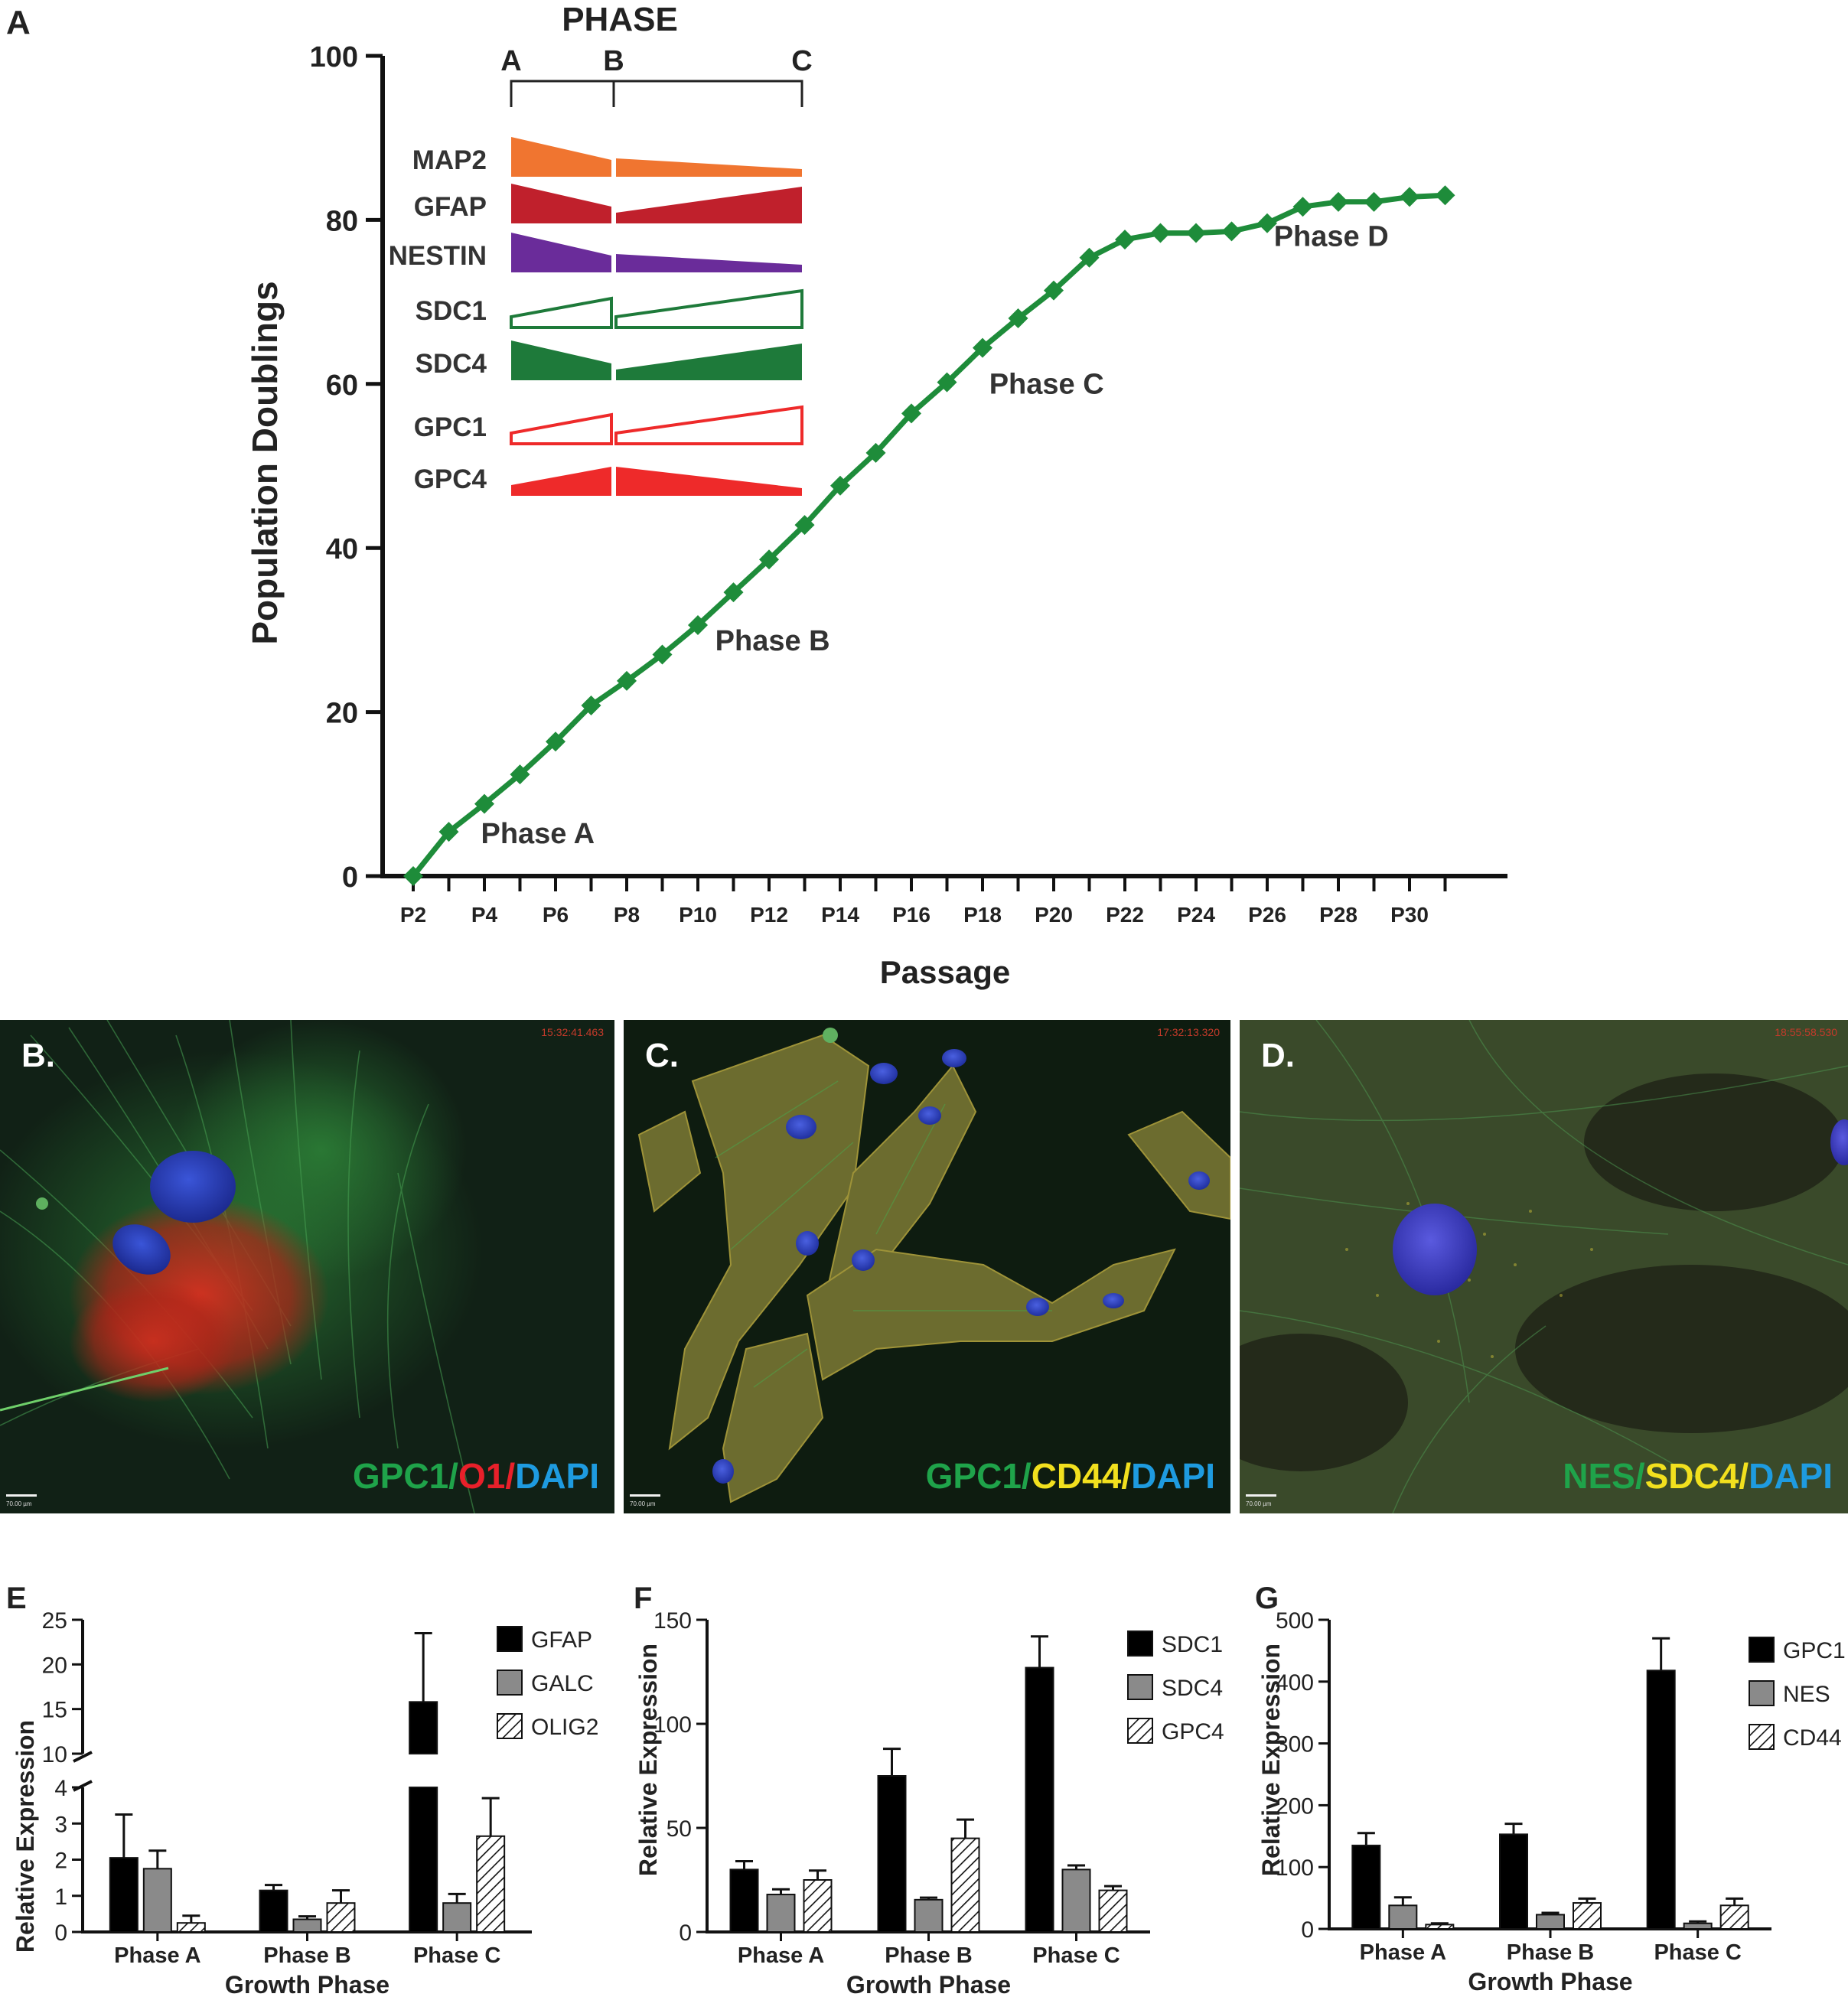 The width and height of the screenshot is (1848, 1997). What do you see at coordinates (157, 1955) in the screenshot?
I see `x-tick-label: Phase A` at bounding box center [157, 1955].